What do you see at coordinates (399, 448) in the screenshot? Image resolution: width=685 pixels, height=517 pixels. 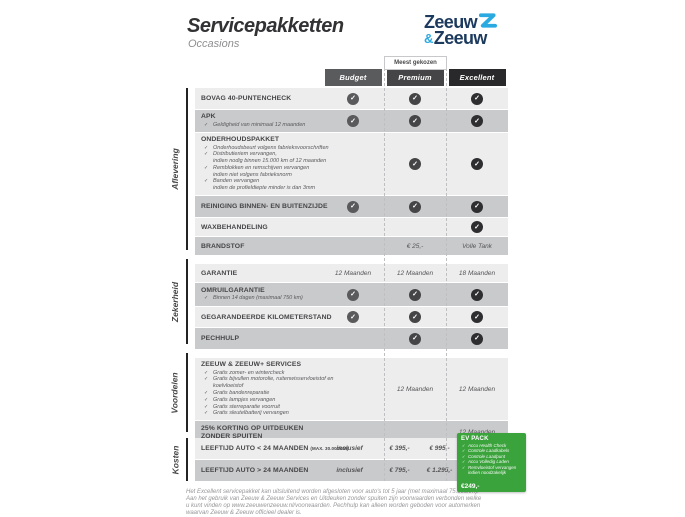 I see `cell-premium: € 395,-` at bounding box center [399, 448].